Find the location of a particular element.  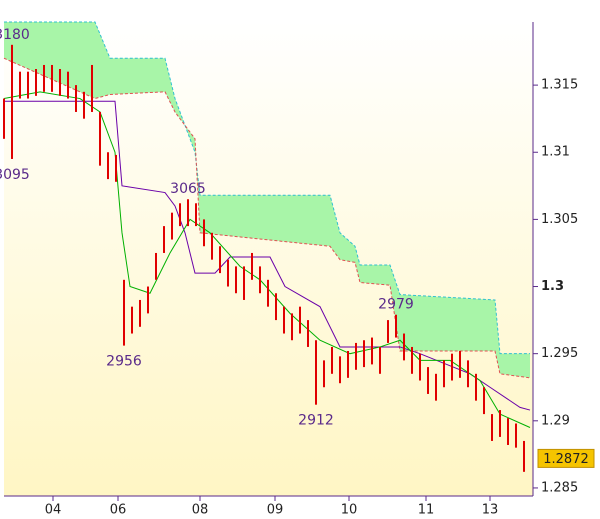

y-tick-label: 1.305 is located at coordinates (559, 219).